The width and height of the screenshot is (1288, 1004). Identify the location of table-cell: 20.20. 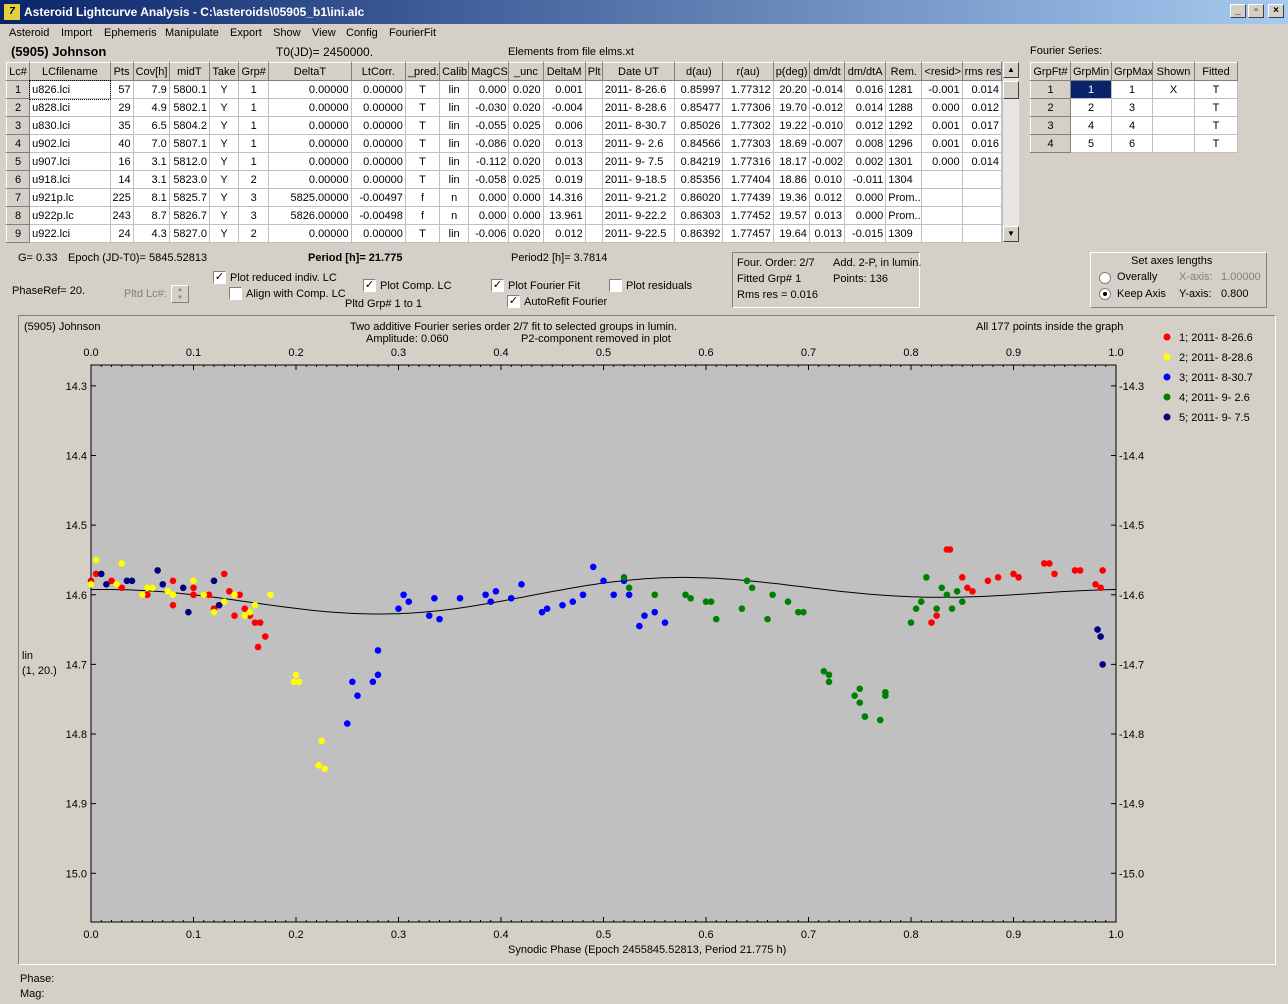
(791, 89).